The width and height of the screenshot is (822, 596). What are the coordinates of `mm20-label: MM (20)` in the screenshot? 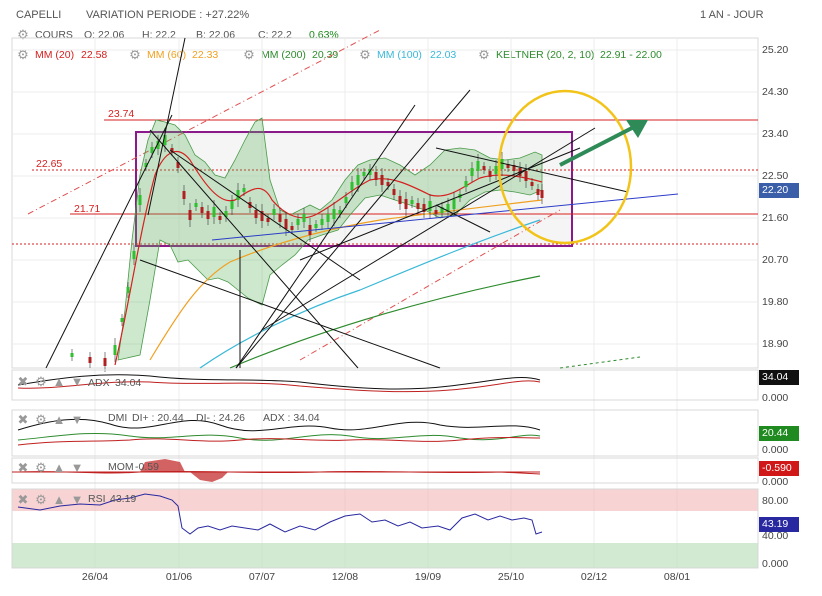 It's located at (55, 55).